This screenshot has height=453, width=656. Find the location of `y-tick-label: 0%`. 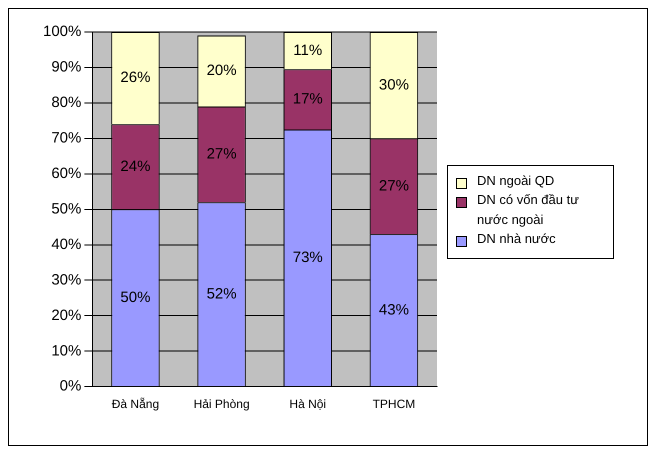

y-tick-label: 0% is located at coordinates (71, 386).